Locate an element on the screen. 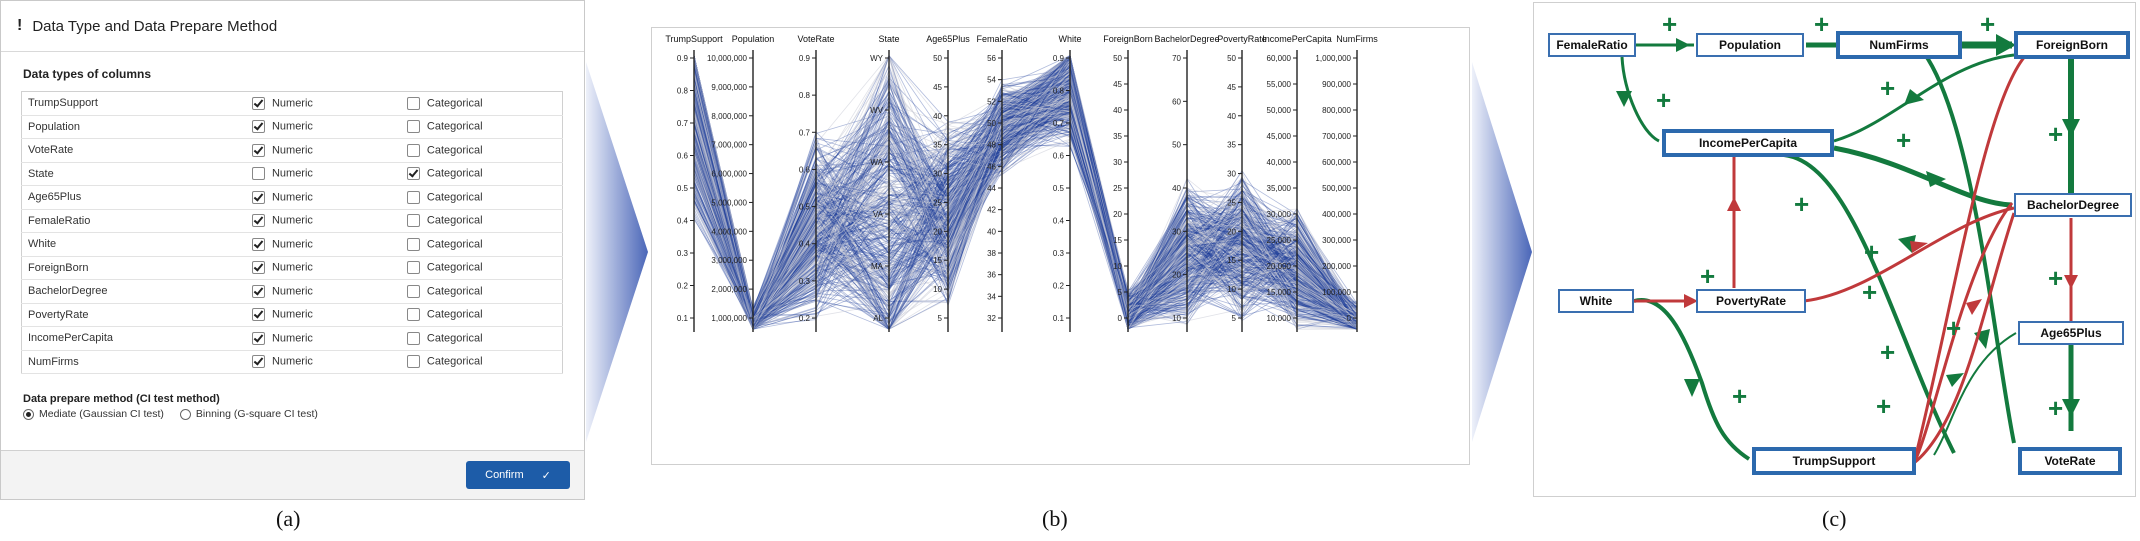  table-row: NumFirms Numeric Categorical is located at coordinates (291, 361).